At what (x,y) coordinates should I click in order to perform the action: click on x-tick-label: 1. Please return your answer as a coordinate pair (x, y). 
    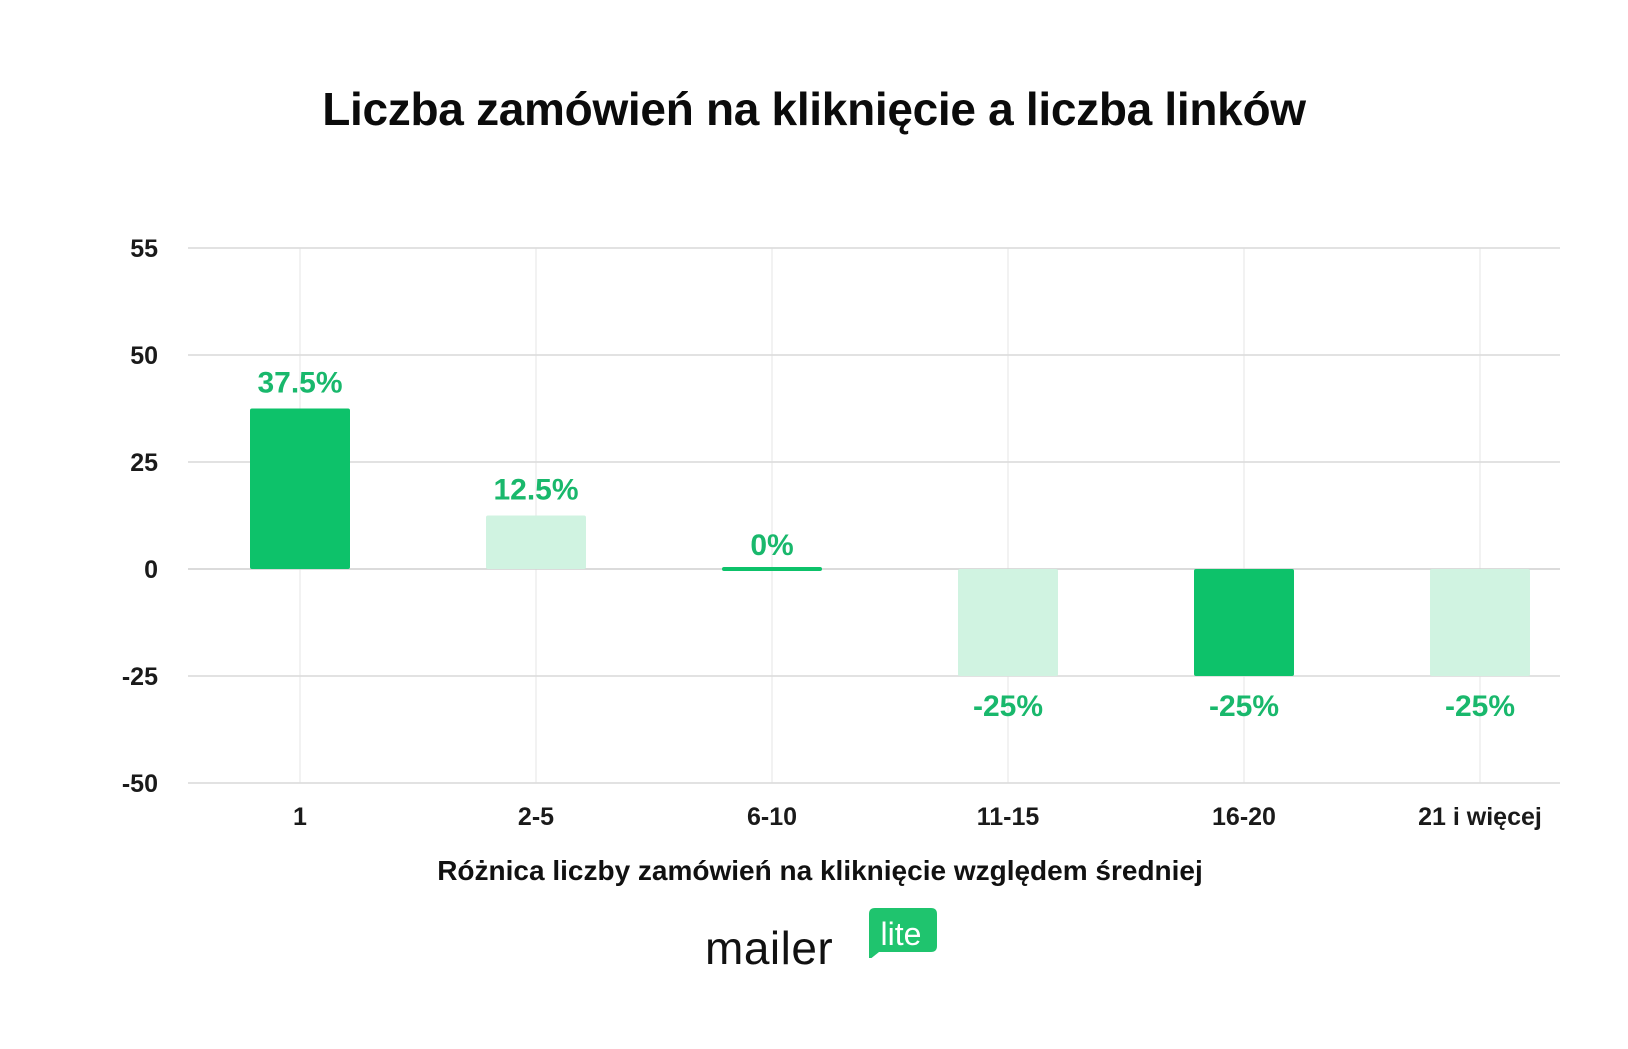
    Looking at the image, I should click on (300, 817).